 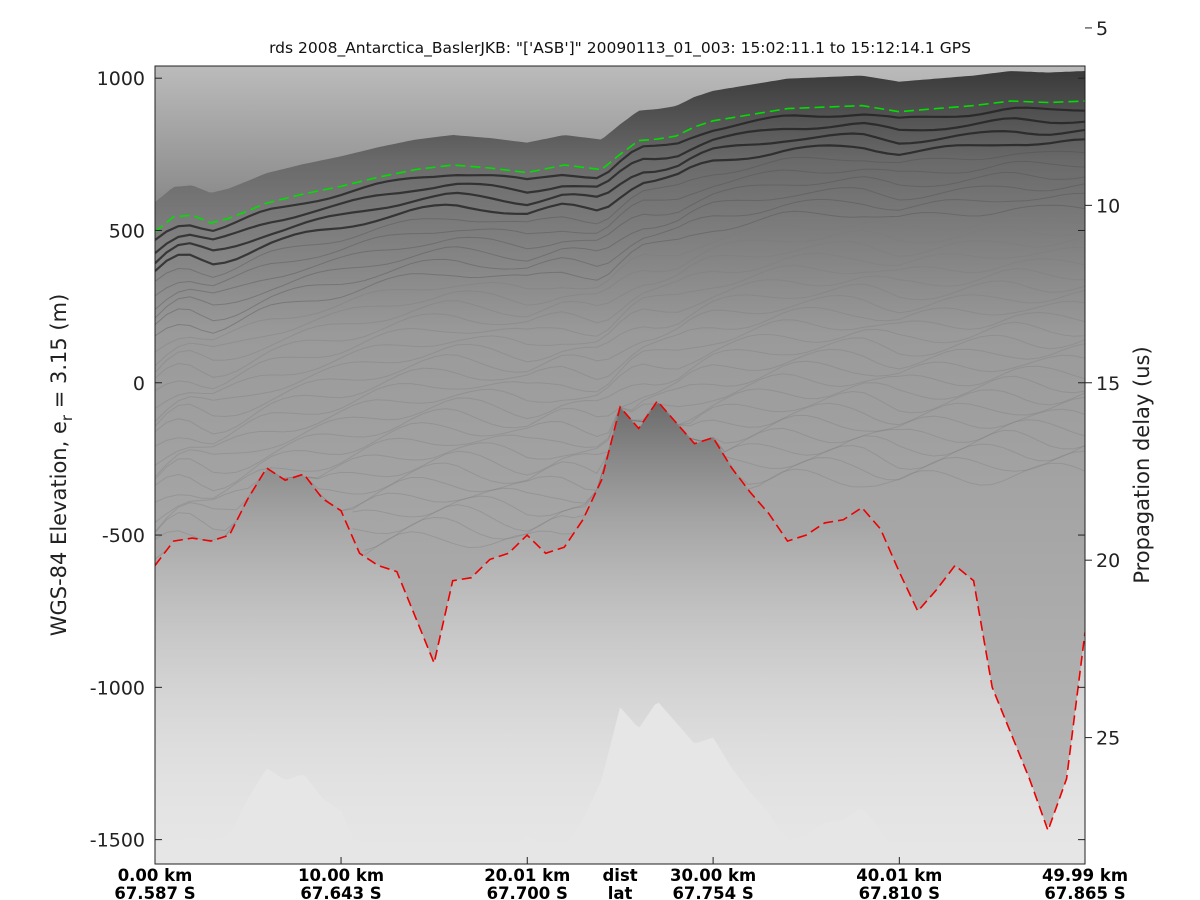 What do you see at coordinates (620, 892) in the screenshot?
I see `x-row-label-lat: lat` at bounding box center [620, 892].